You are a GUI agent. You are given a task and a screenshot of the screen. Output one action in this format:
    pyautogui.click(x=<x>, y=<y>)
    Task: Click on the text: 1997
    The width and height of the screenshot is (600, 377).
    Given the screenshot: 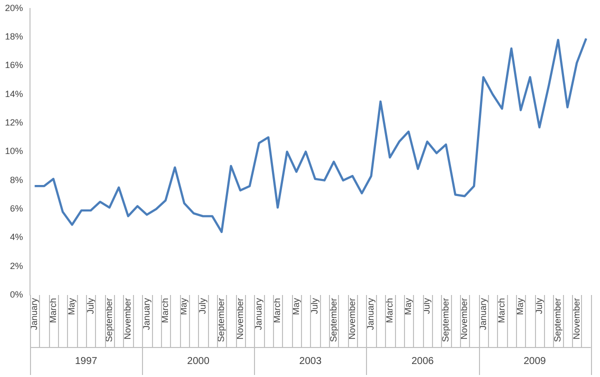 What is the action you would take?
    pyautogui.click(x=86, y=361)
    